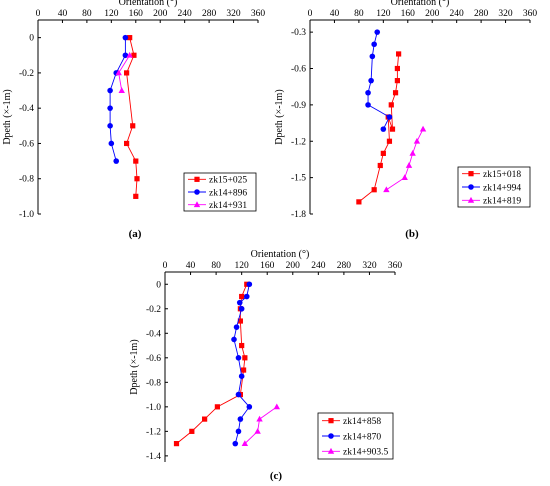 This screenshot has height=486, width=550. I want to click on series-zk15+025, so click(132, 117).